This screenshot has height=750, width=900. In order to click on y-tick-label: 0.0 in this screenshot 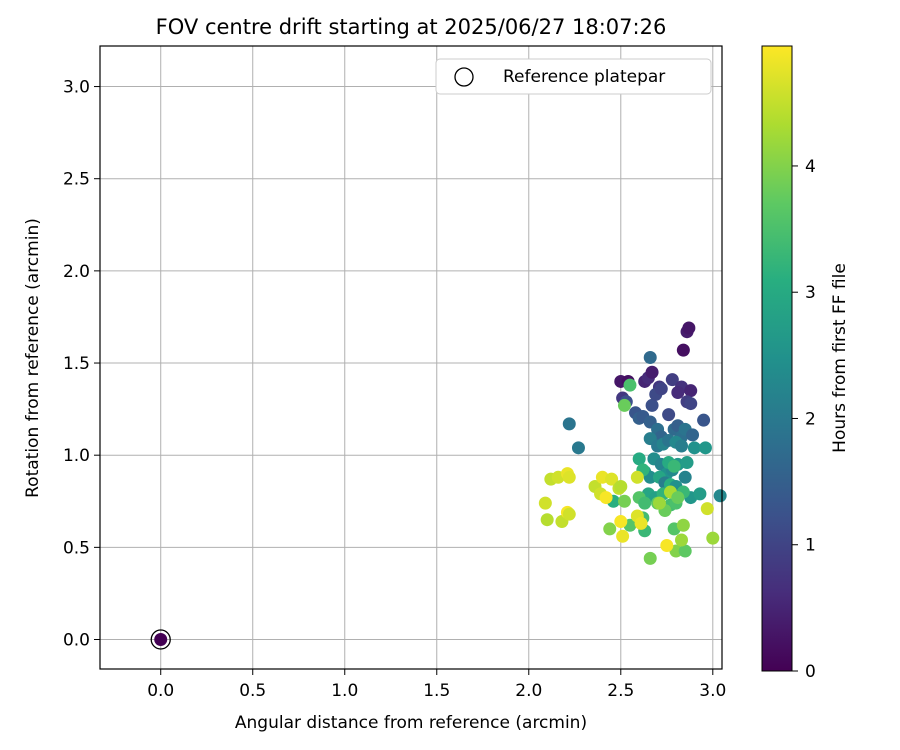, I will do `click(76, 641)`.